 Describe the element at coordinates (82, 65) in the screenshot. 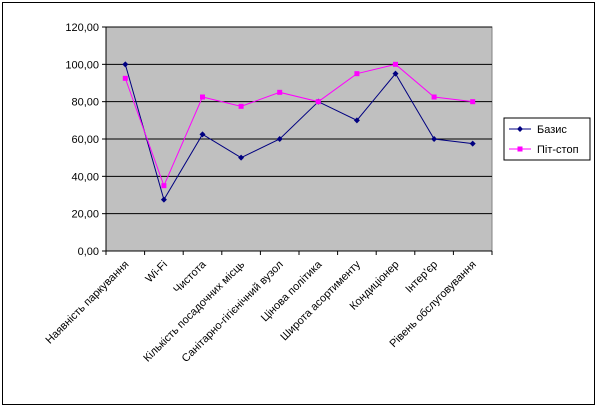

I see `y-tick-label: 100,00` at that location.